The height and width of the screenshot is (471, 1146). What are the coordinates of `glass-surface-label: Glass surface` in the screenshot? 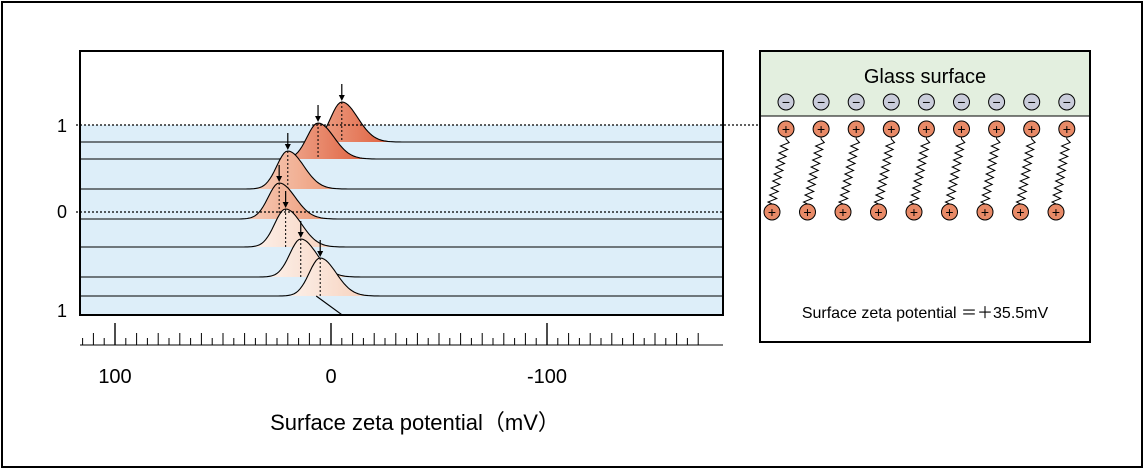 It's located at (925, 77).